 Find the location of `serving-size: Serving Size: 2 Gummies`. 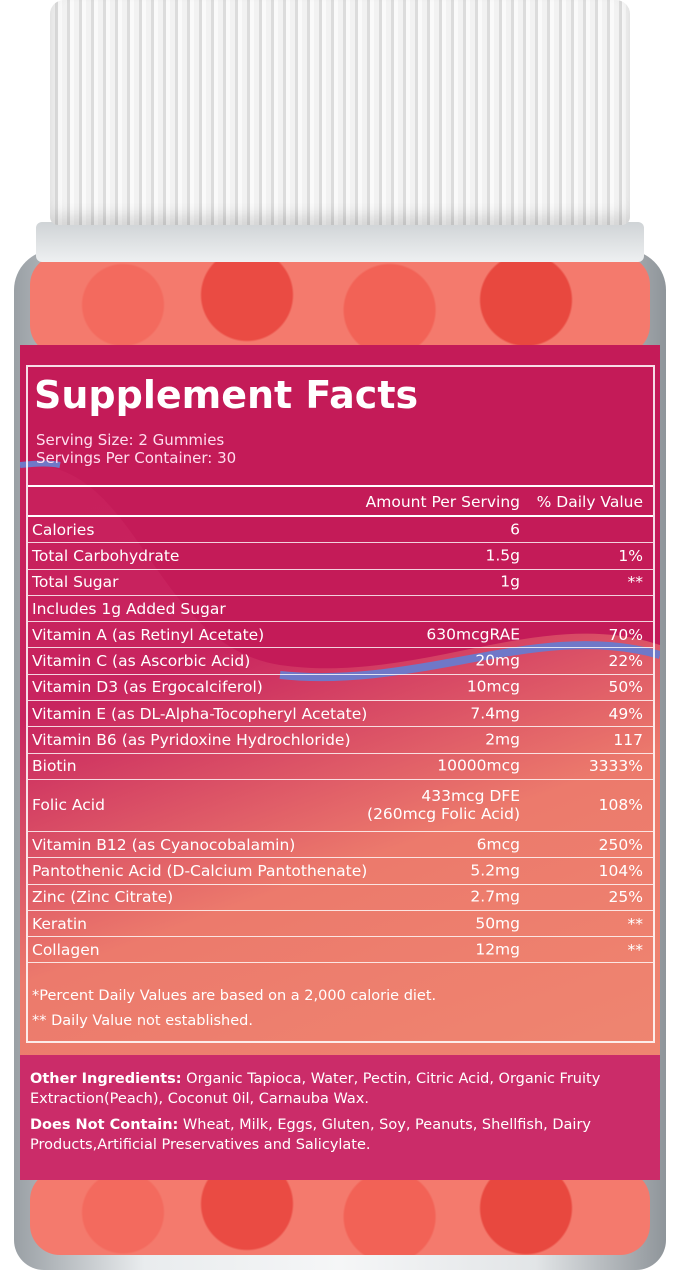

serving-size: Serving Size: 2 Gummies is located at coordinates (130, 440).